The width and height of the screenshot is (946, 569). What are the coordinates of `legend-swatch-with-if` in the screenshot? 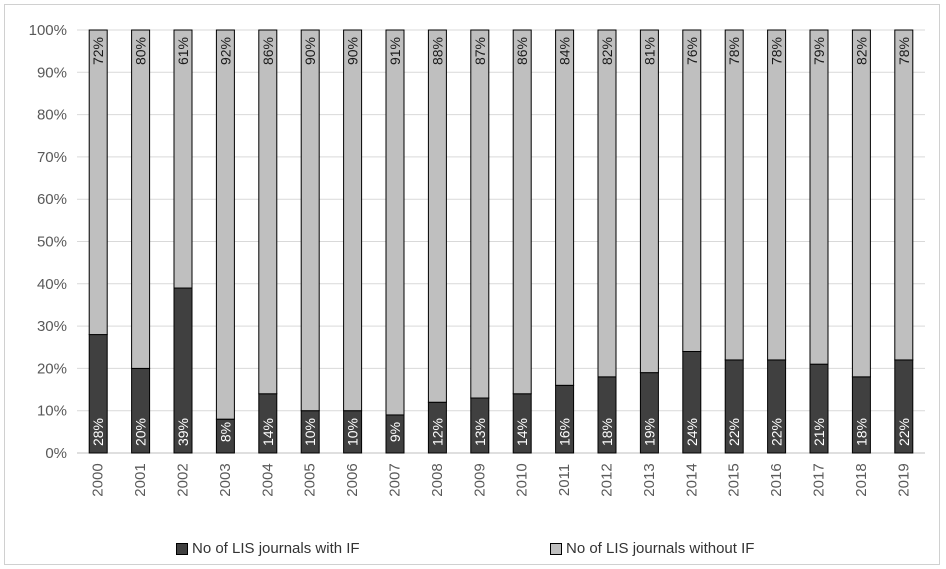 It's located at (182, 548).